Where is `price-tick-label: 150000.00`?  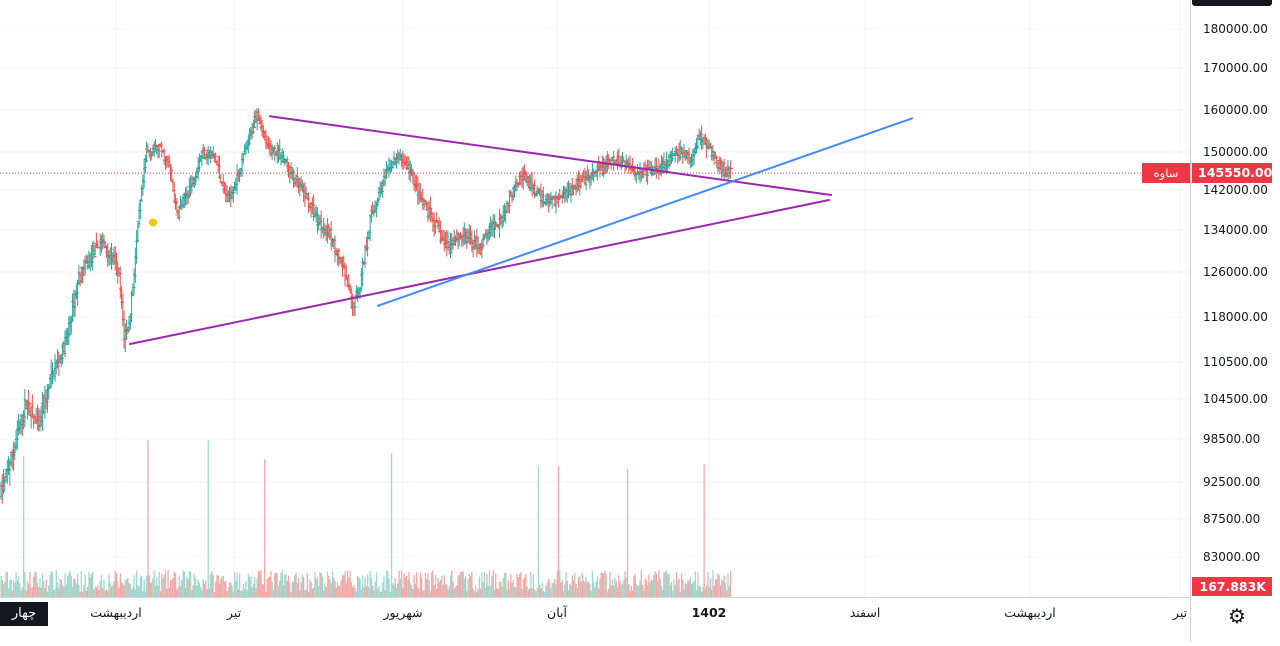 price-tick-label: 150000.00 is located at coordinates (1235, 152).